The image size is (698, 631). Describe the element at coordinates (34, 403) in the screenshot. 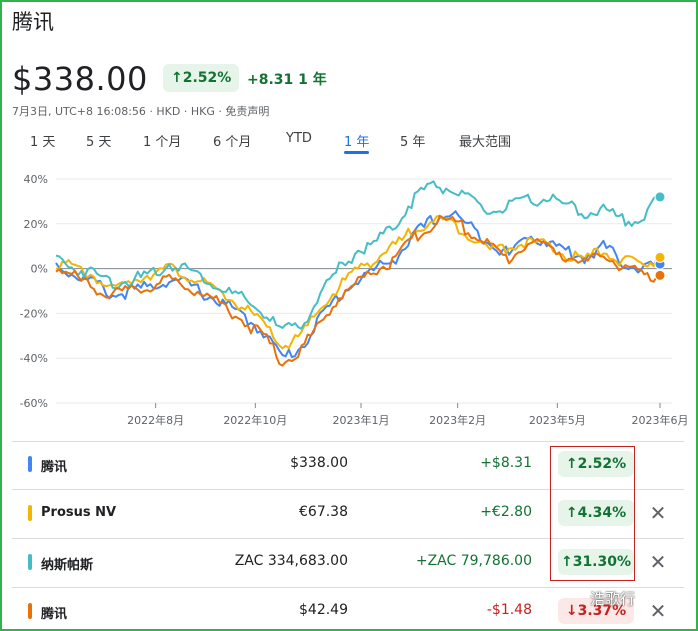

I see `y-tick-label: -60%` at that location.